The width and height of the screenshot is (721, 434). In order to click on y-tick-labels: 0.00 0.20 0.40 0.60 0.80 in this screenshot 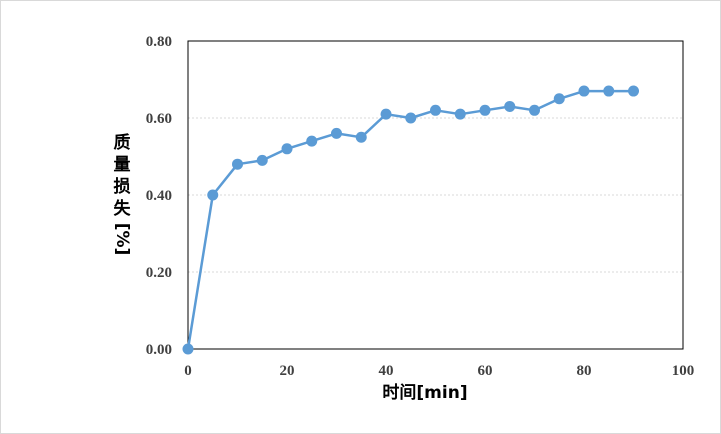, I will do `click(159, 196)`.